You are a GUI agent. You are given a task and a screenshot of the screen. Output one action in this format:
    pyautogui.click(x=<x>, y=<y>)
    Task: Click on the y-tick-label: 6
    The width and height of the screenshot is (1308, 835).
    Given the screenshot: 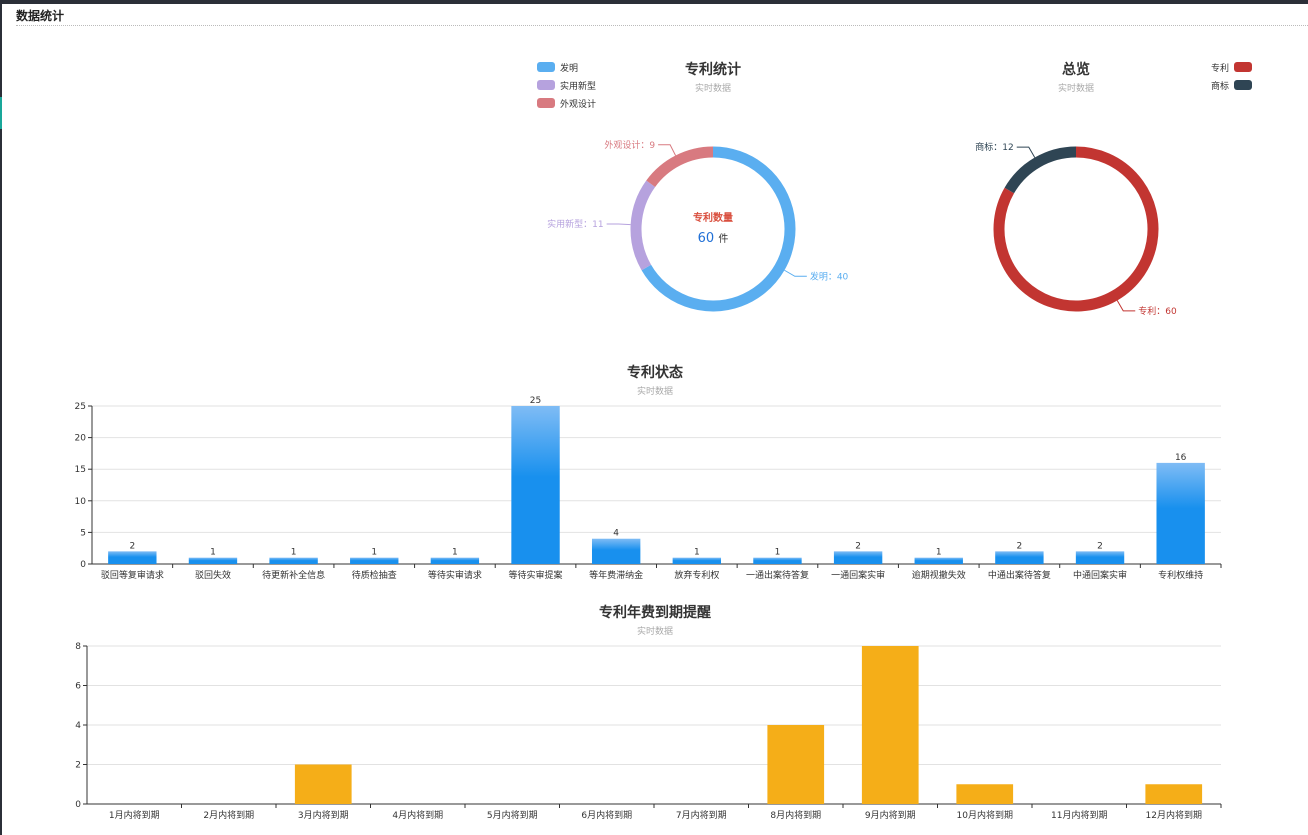 What is the action you would take?
    pyautogui.click(x=78, y=687)
    